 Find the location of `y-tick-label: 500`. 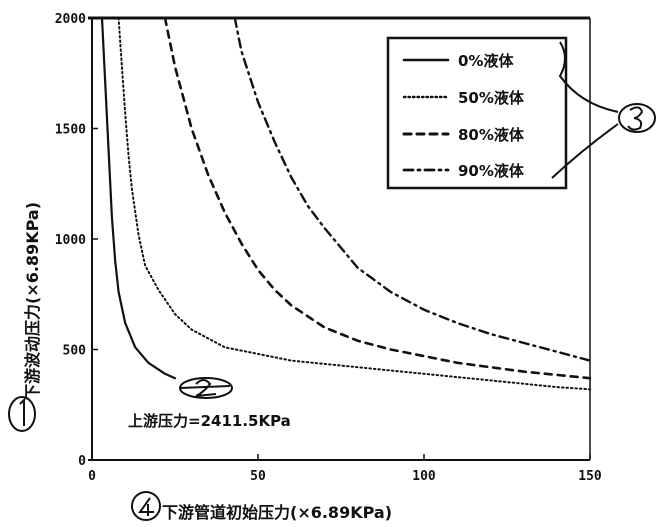

y-tick-label: 500 is located at coordinates (75, 351).